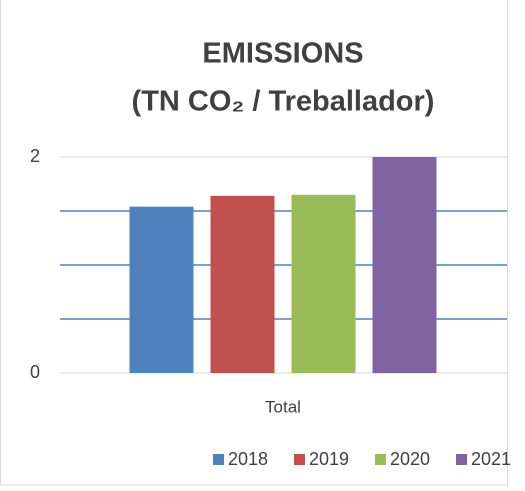 Image resolution: width=525 pixels, height=491 pixels. What do you see at coordinates (410, 459) in the screenshot?
I see `legend-label: 2020` at bounding box center [410, 459].